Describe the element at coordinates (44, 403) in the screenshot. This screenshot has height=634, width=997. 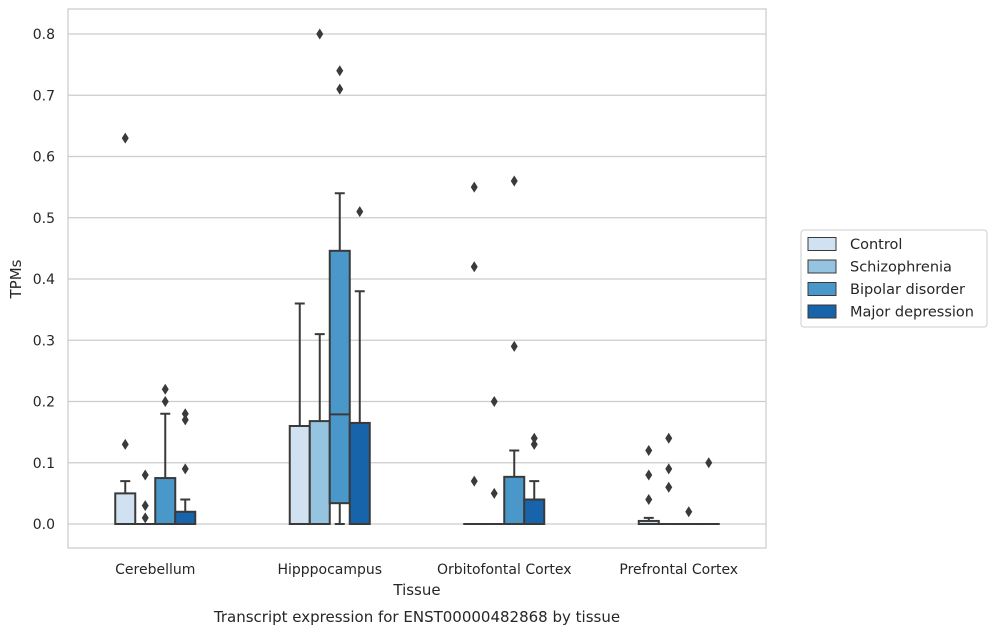
I see `y-tick-label: 0.2` at that location.